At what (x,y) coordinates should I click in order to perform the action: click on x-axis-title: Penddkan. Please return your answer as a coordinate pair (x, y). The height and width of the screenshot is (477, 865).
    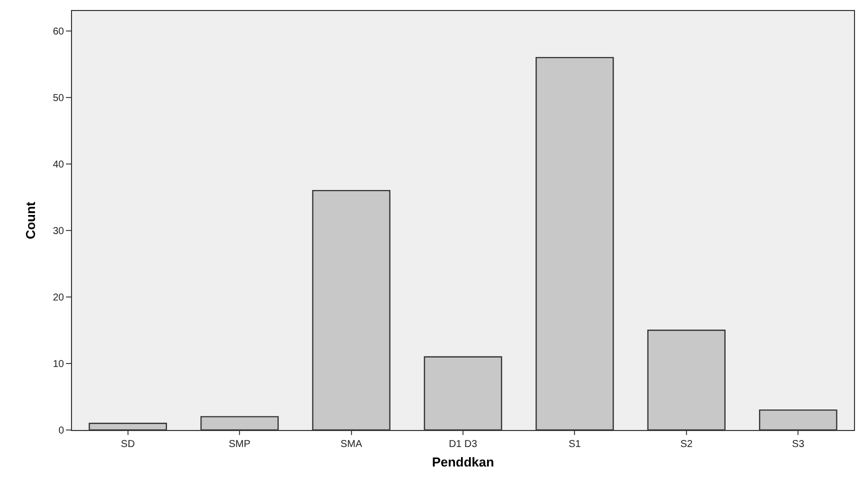
    Looking at the image, I should click on (463, 462).